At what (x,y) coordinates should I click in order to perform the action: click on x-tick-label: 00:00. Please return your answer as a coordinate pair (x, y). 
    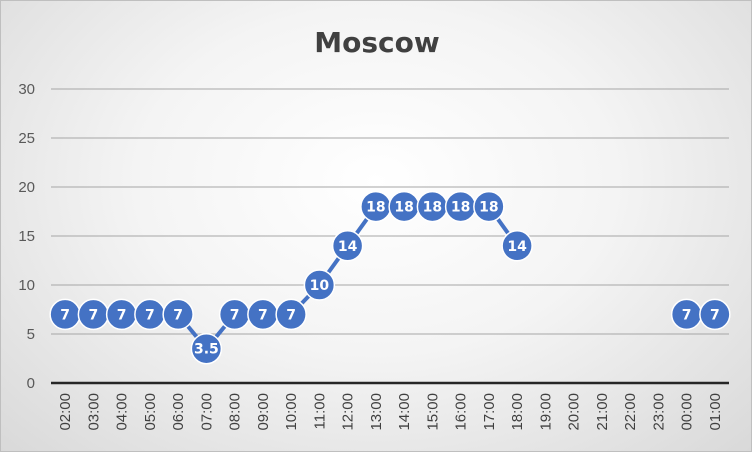
    Looking at the image, I should click on (687, 412).